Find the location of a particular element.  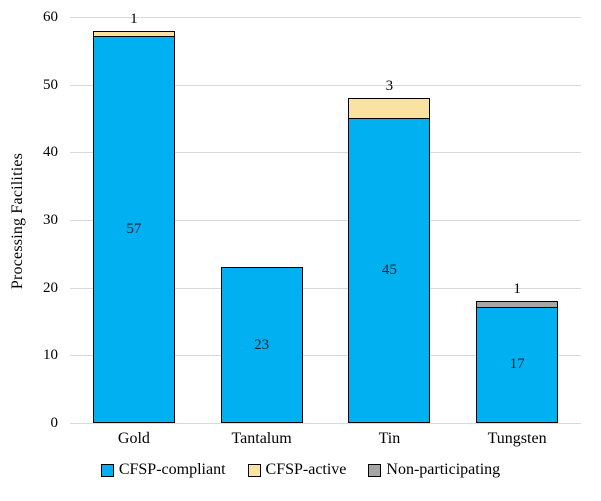

bar-segment-non-participating is located at coordinates (517, 304).